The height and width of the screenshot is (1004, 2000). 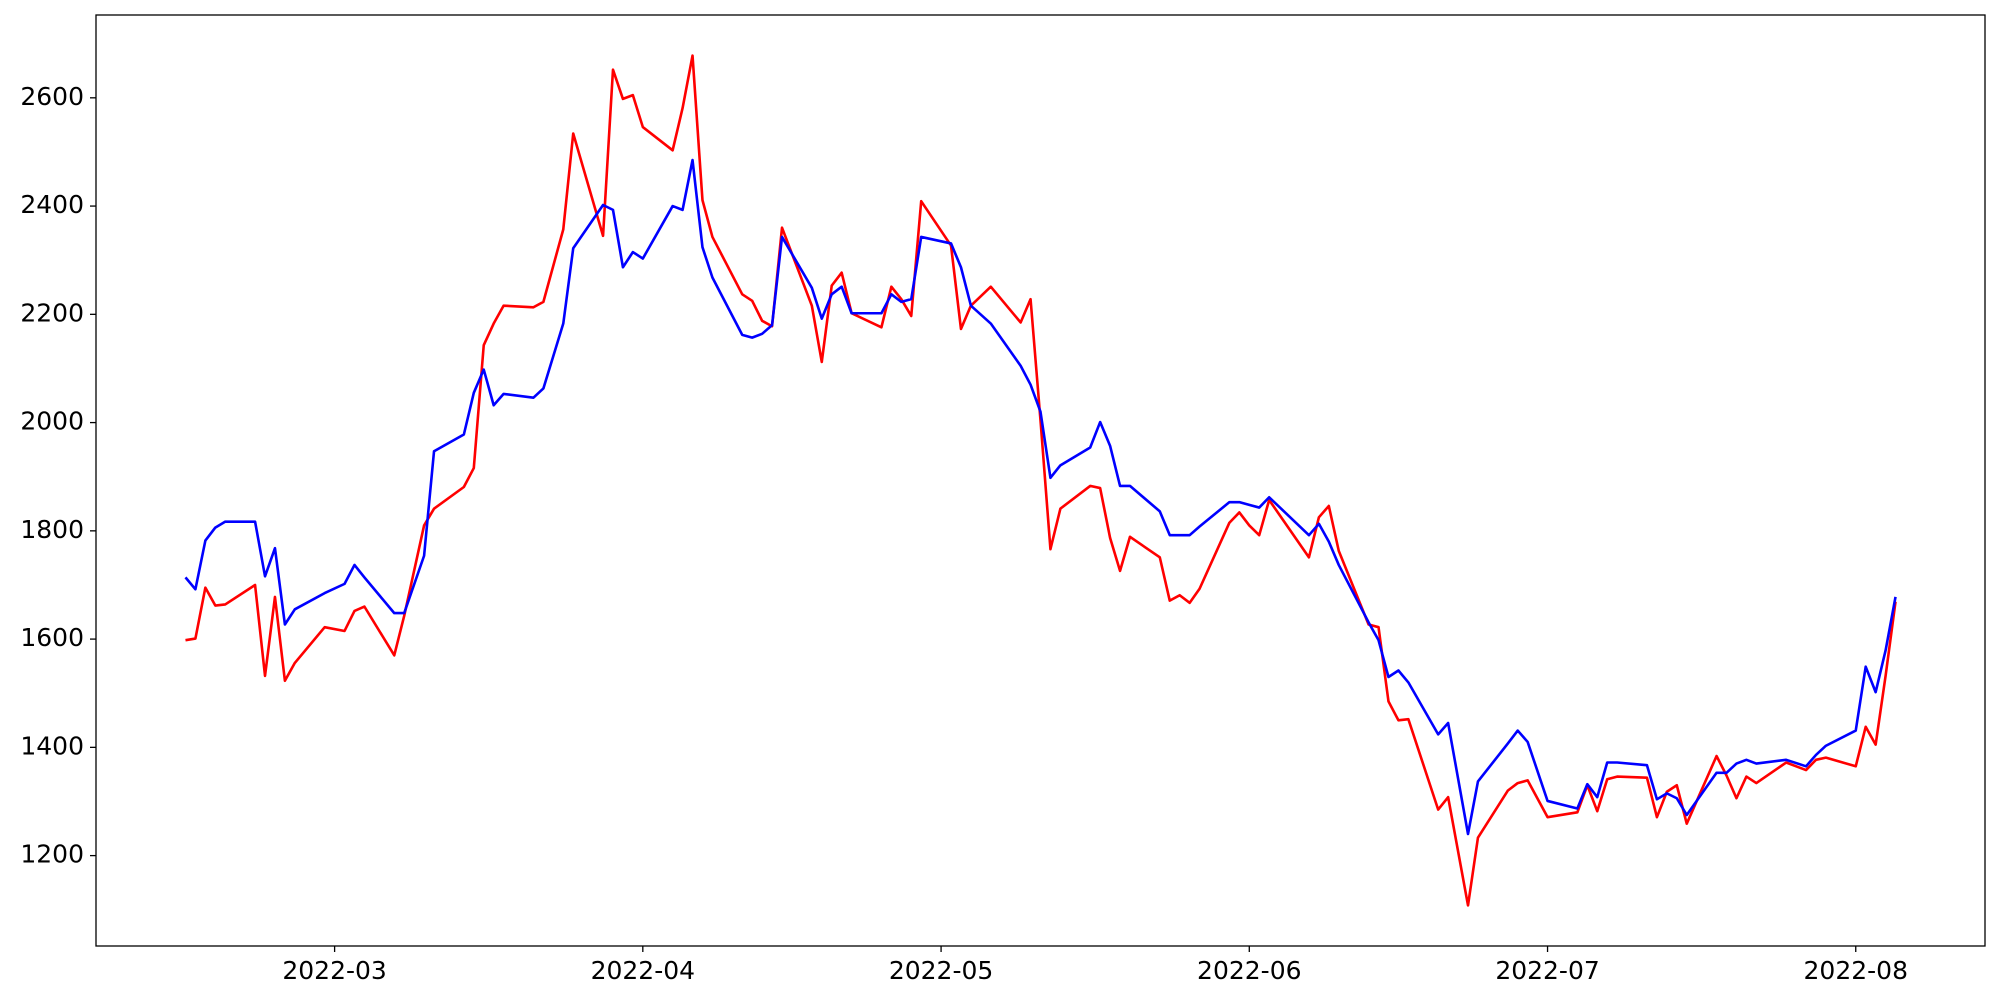 I want to click on y-tick-label: 2000, so click(x=52, y=421).